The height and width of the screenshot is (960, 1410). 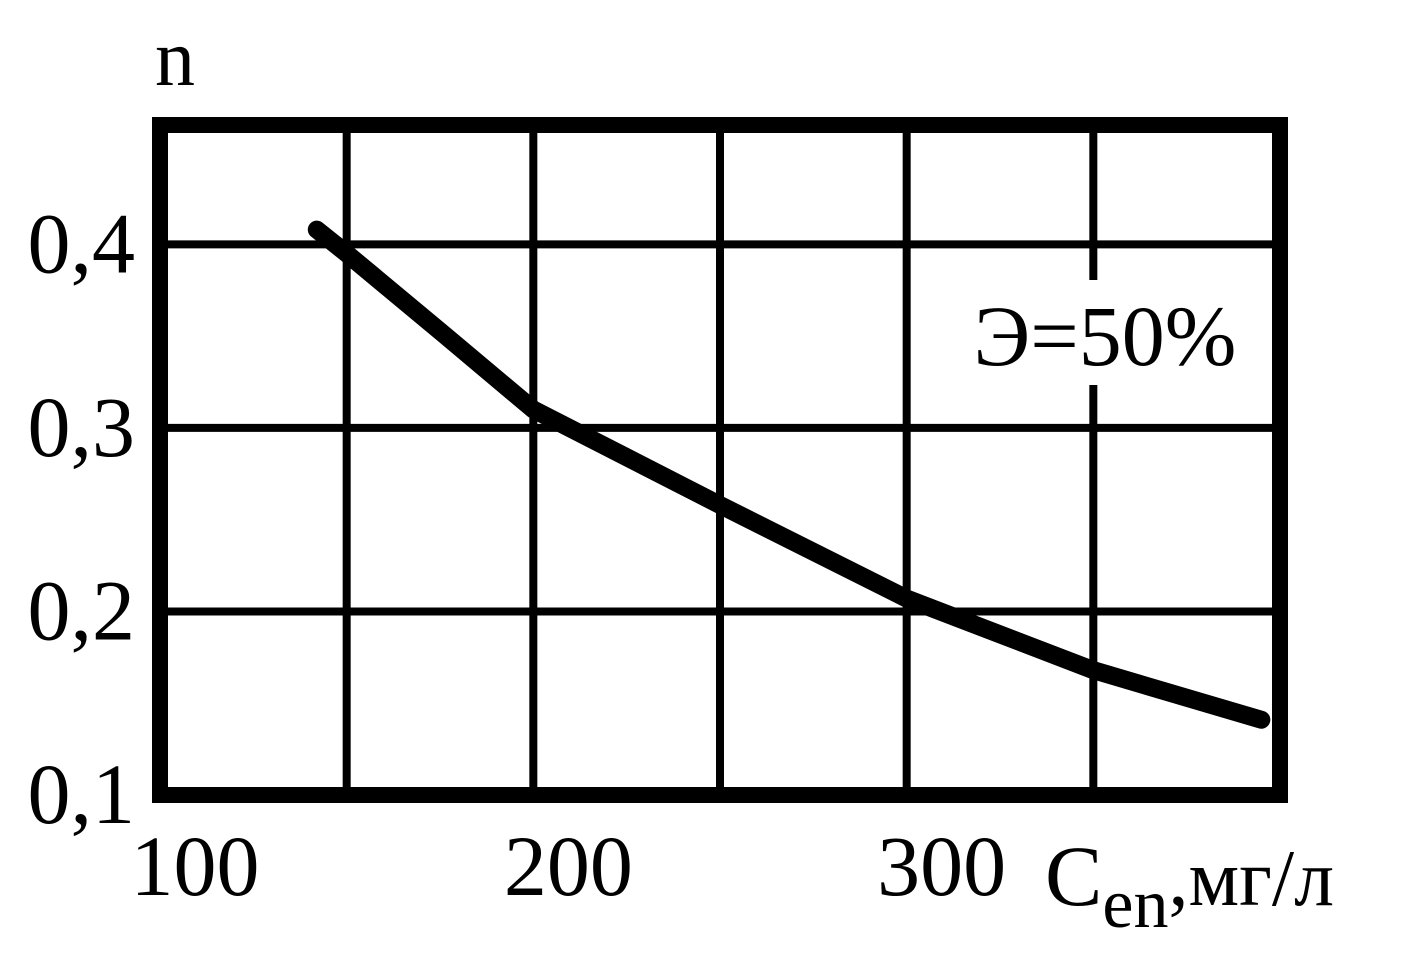 I want to click on x-axis-label: Cen,мг/л, so click(x=1189, y=885).